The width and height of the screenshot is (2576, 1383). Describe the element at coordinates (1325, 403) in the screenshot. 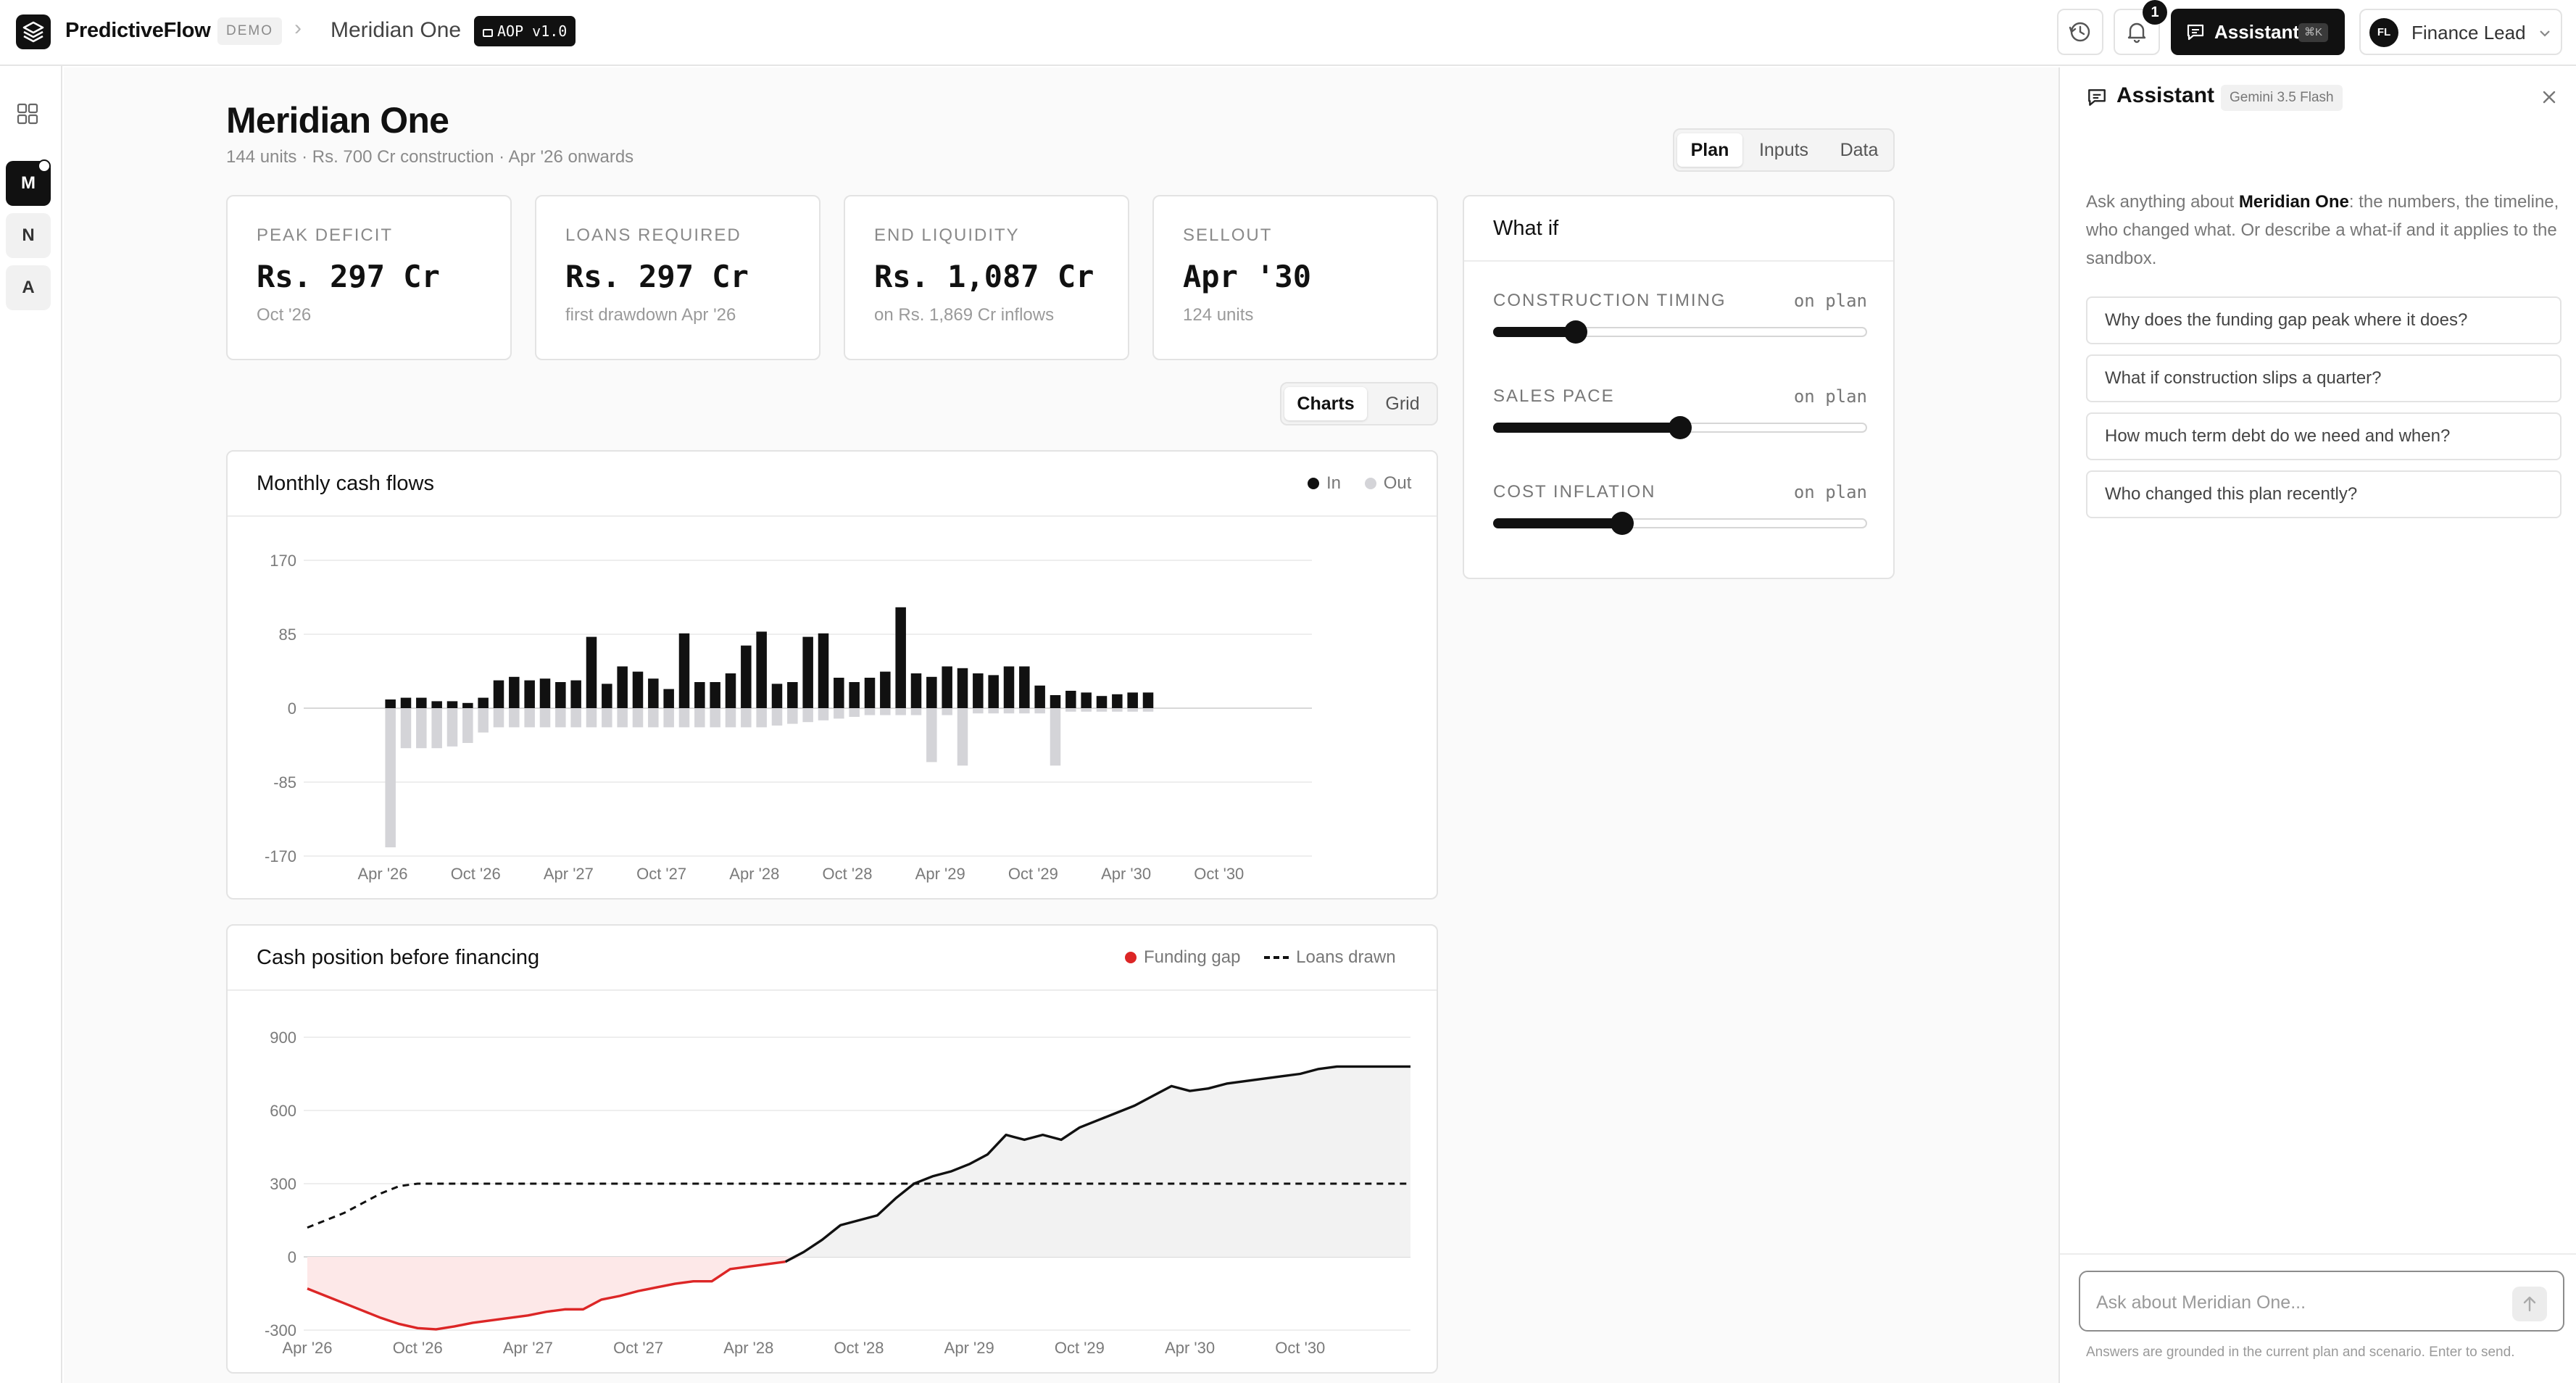

I see `toggle-charts: Charts` at that location.